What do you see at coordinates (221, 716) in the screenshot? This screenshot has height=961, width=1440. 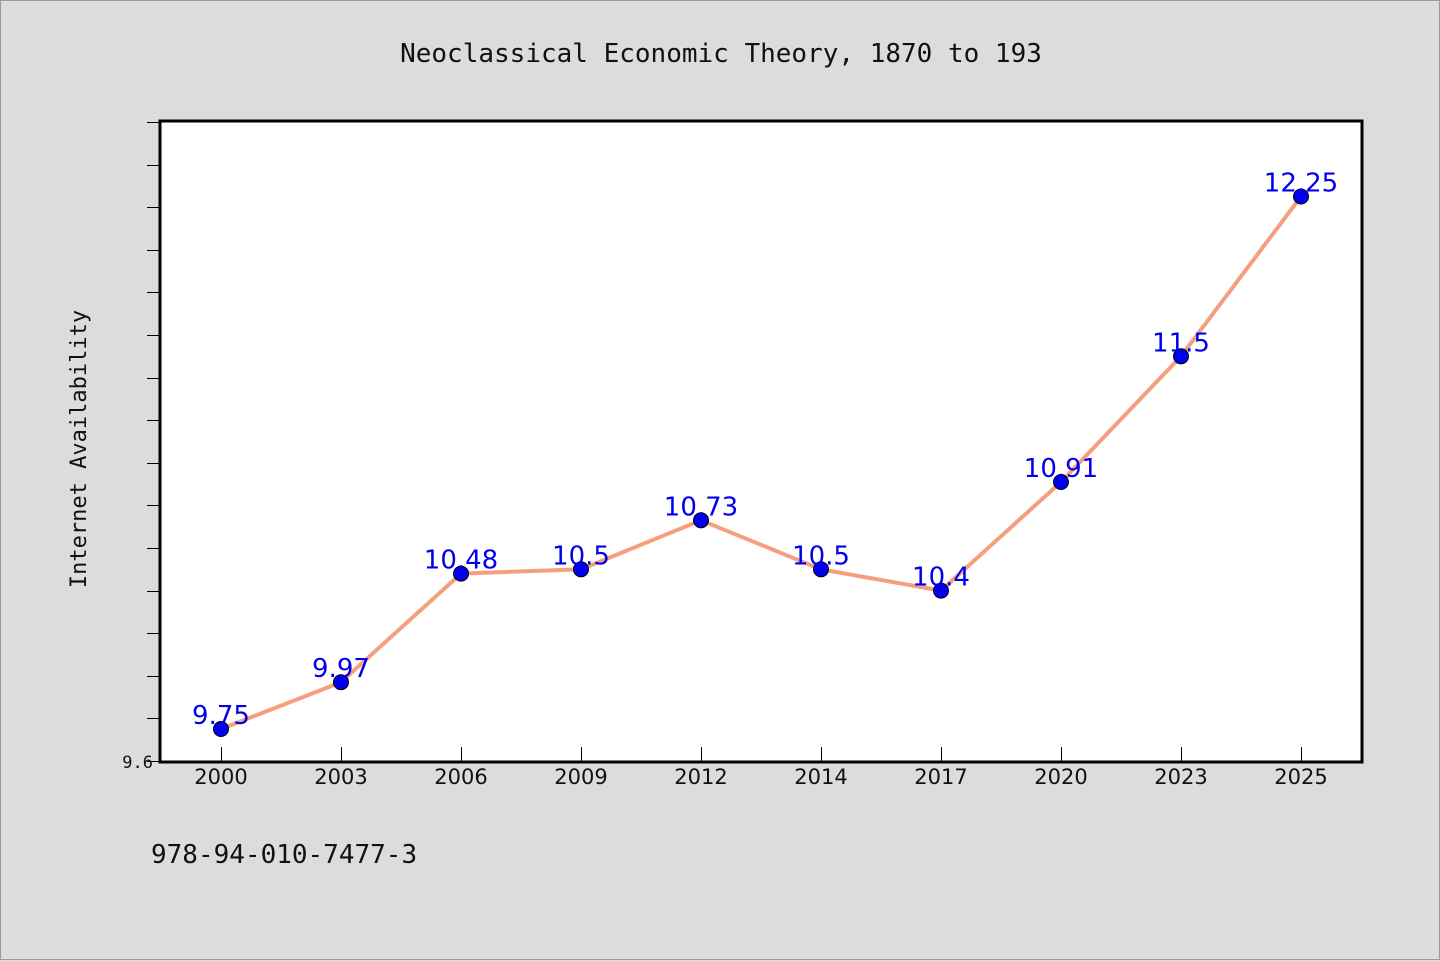 I see `data-label: 9.75` at bounding box center [221, 716].